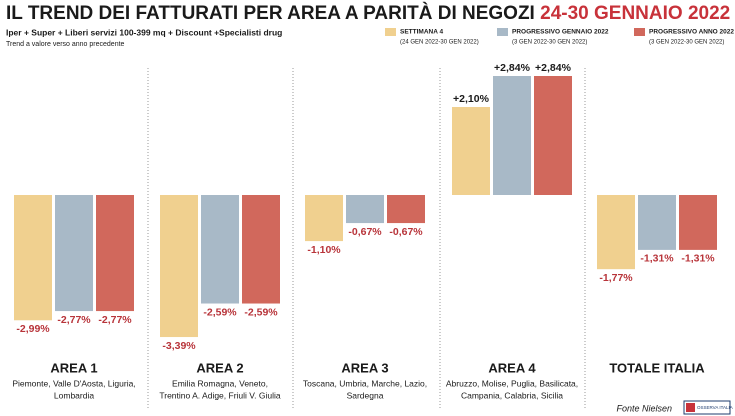 This screenshot has width=735, height=416. I want to click on category-label: AREA 1, so click(73, 367).